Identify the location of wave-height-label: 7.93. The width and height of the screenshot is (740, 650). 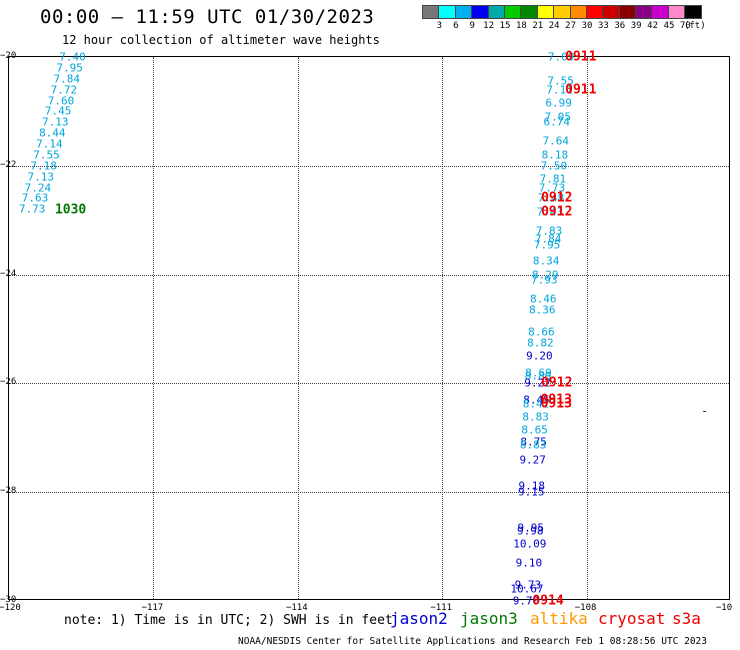
(544, 280).